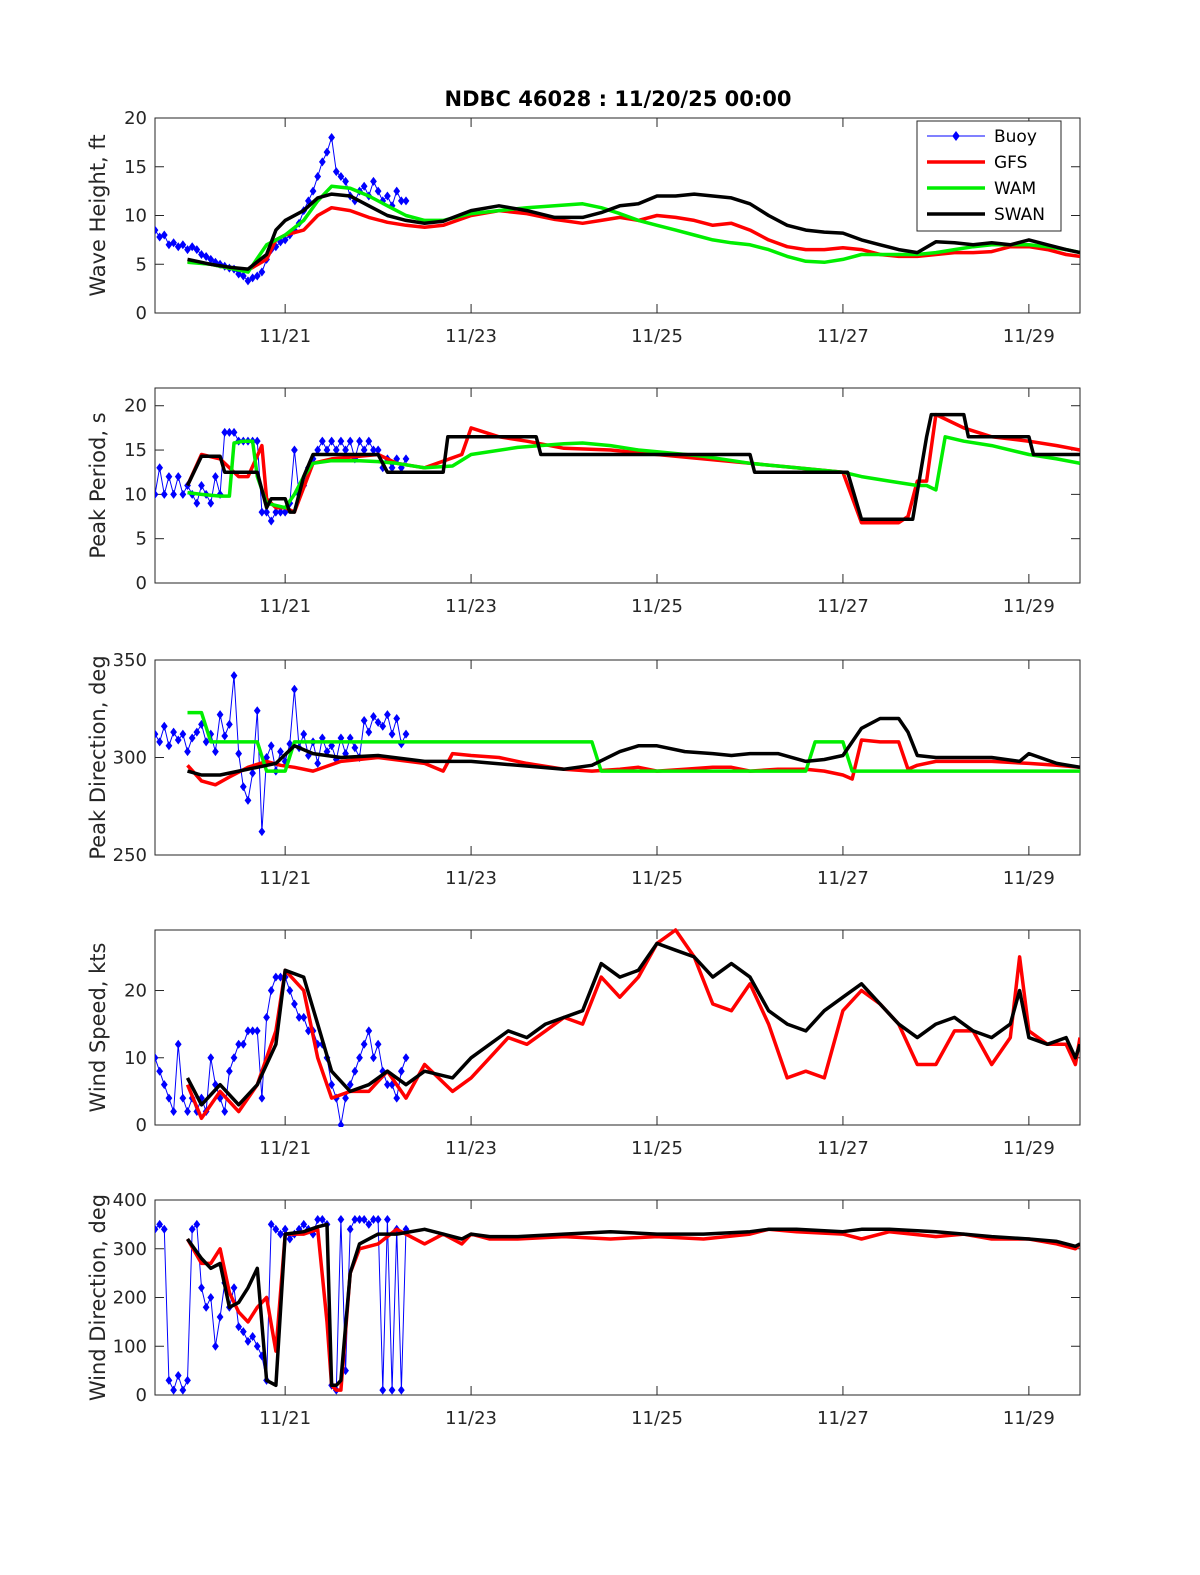 The height and width of the screenshot is (1575, 1200). Describe the element at coordinates (618, 99) in the screenshot. I see `figure-title: NDBC 46028 : 11/20/25 00:00` at that location.